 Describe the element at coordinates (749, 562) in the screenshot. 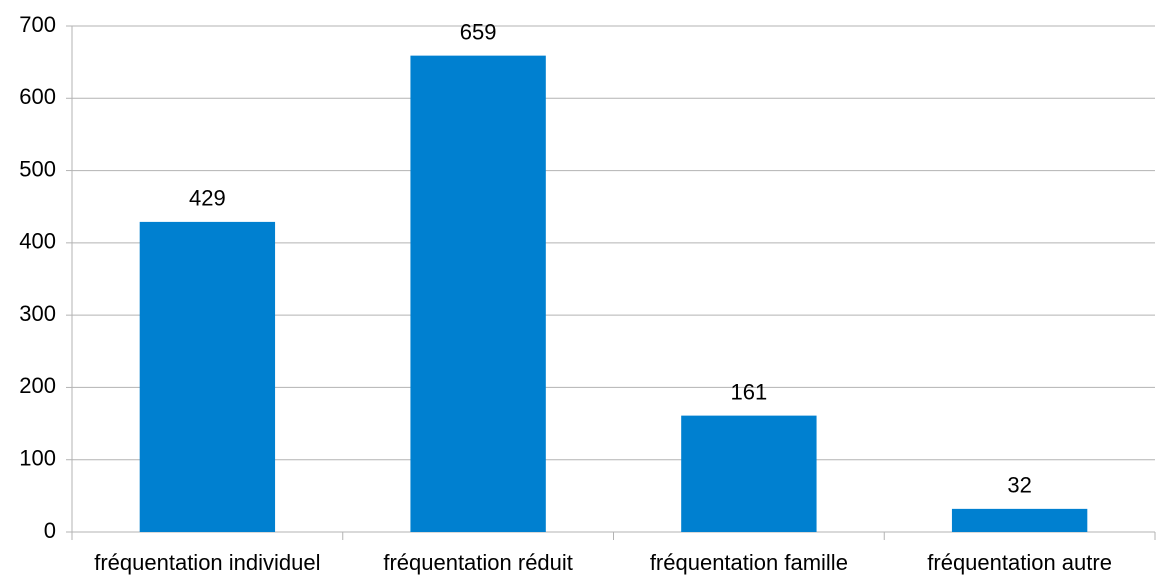

I see `x-tick-label: fréquentation famille` at that location.